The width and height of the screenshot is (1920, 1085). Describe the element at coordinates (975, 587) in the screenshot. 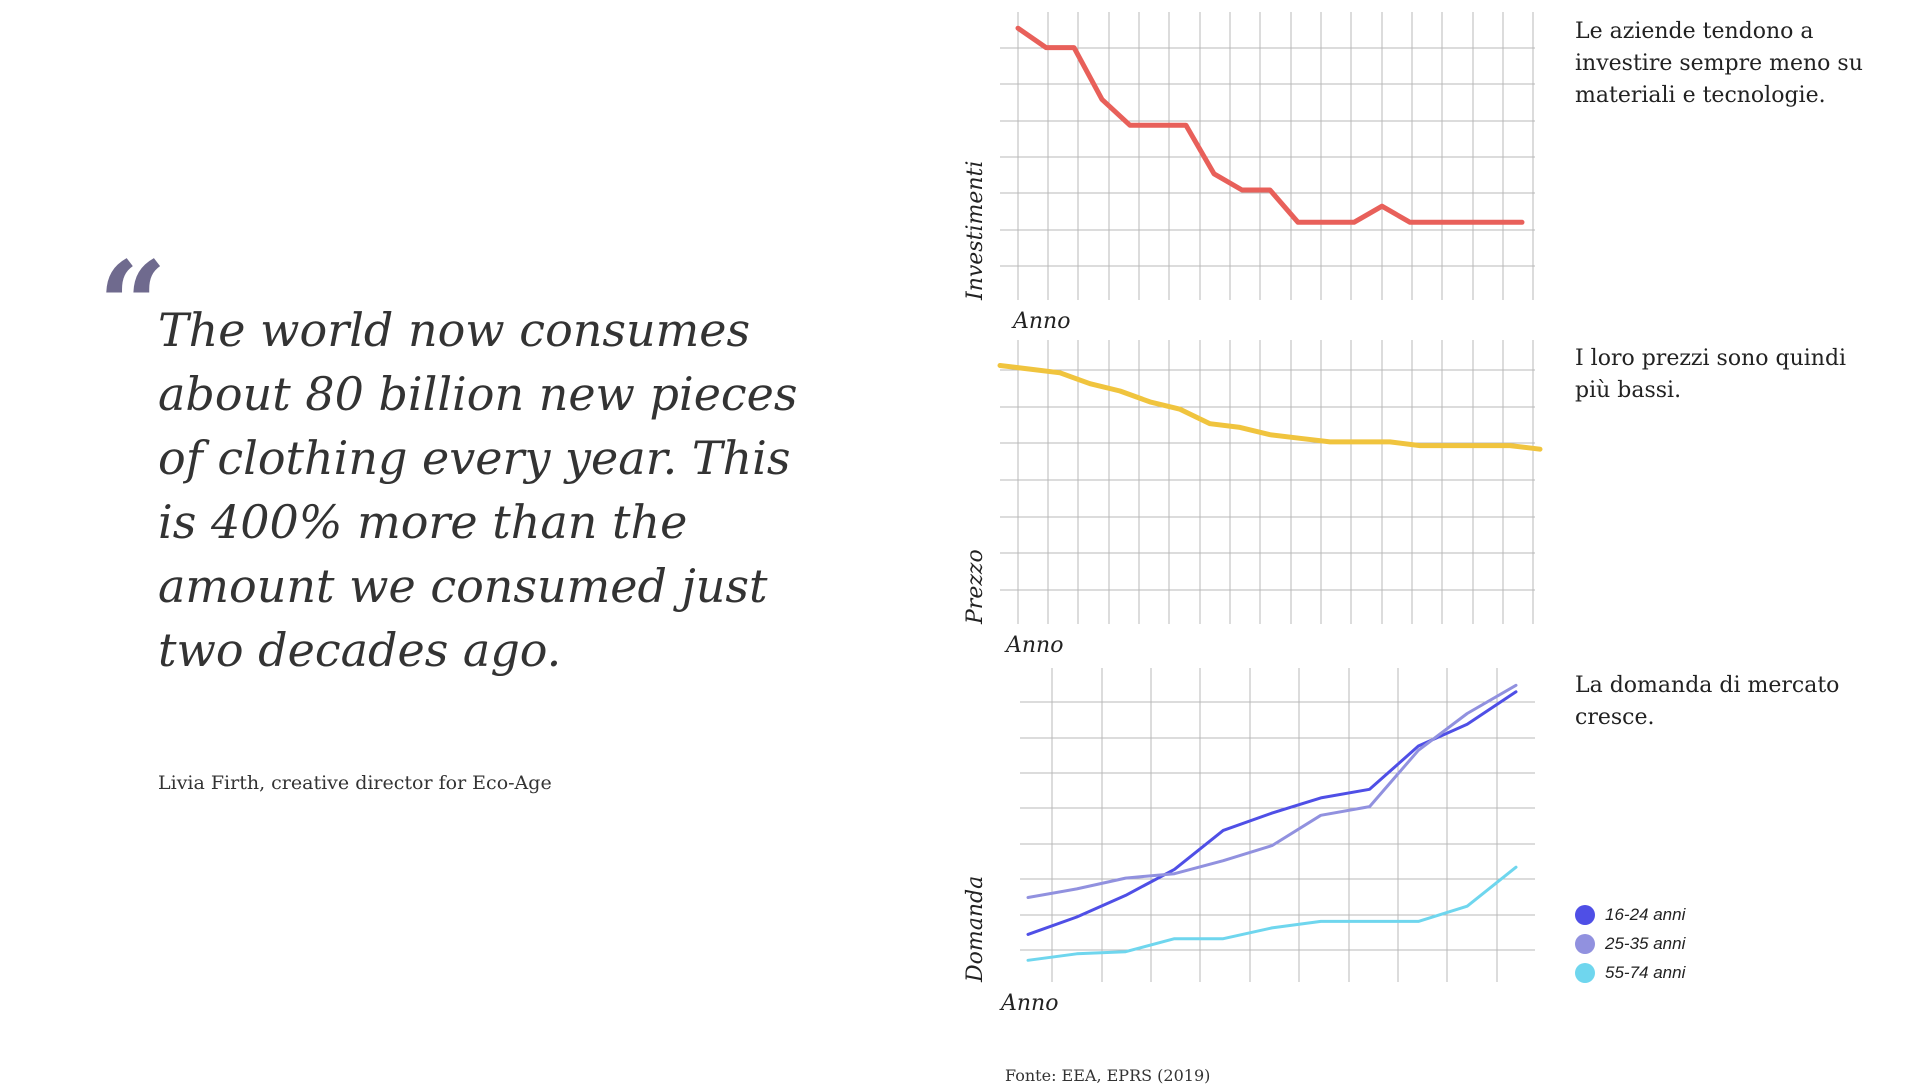

I see `y-axis-label: Prezzo` at that location.